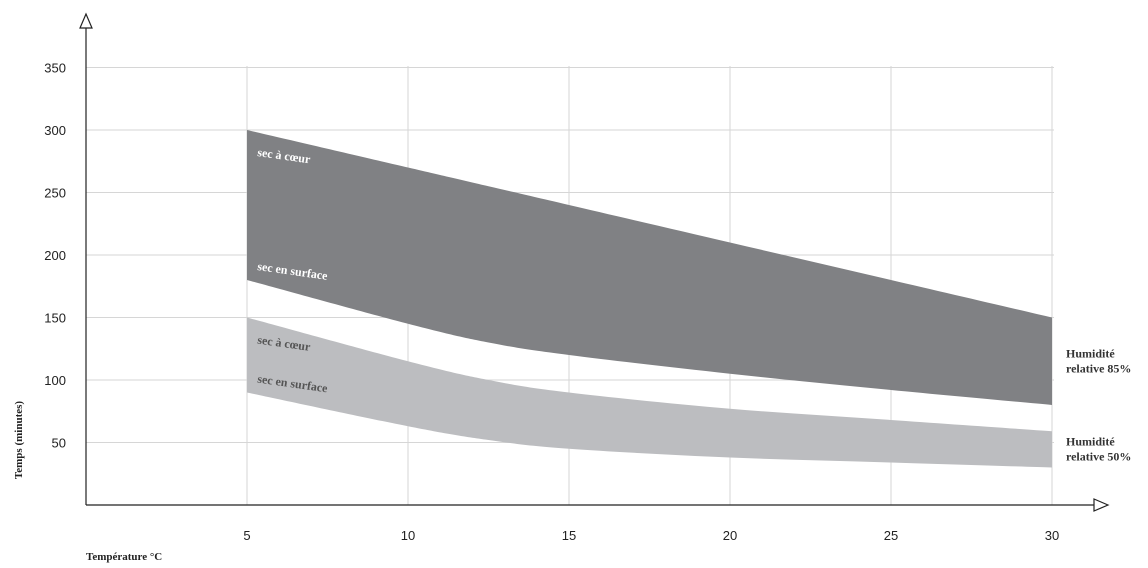  What do you see at coordinates (55, 130) in the screenshot?
I see `y-tick-label-5: 300` at bounding box center [55, 130].